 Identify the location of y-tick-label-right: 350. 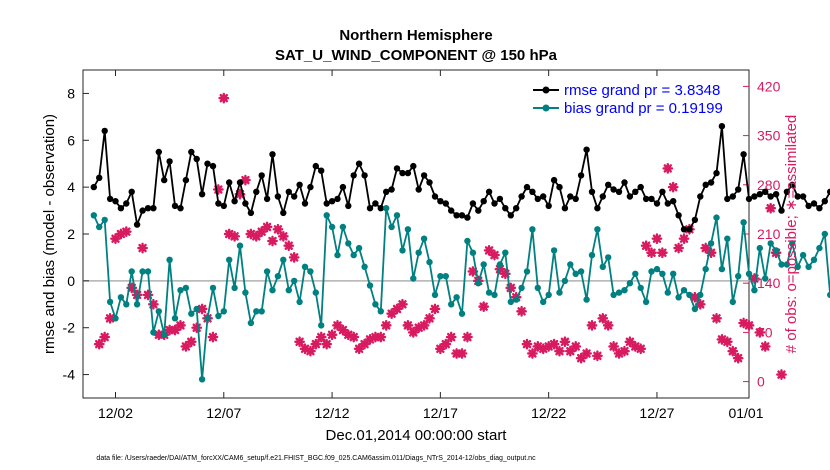
(769, 136).